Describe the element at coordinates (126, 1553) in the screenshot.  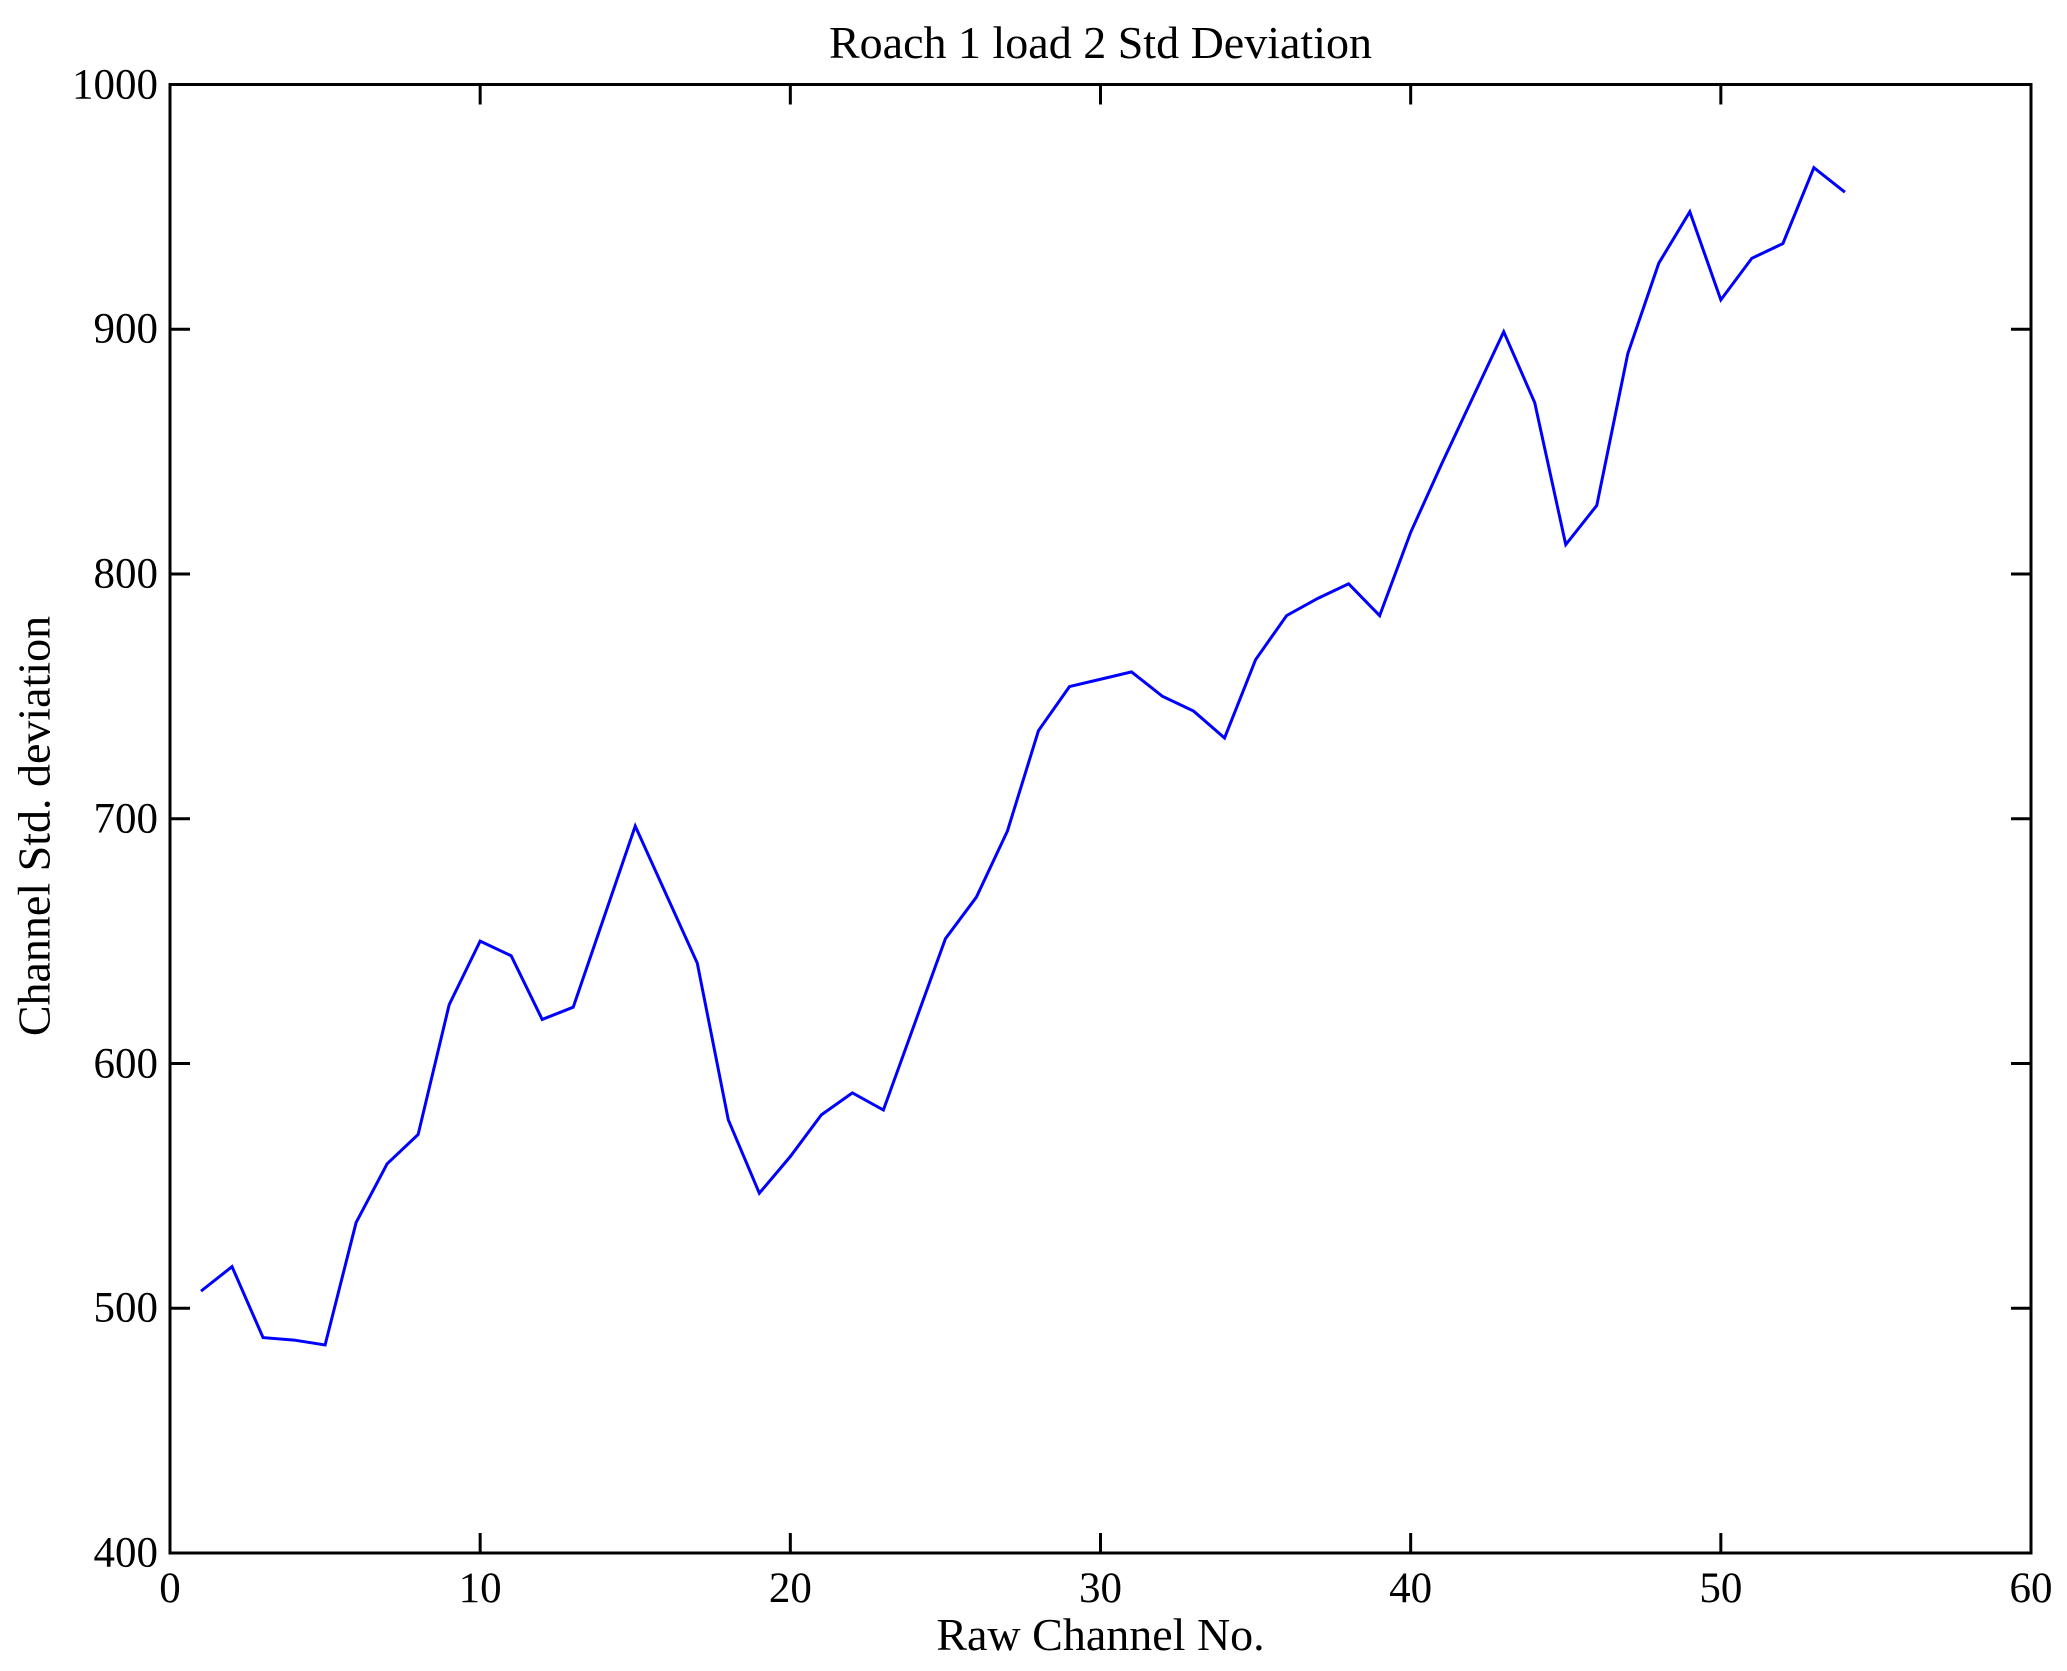
I see `y-tick-label: 400` at that location.